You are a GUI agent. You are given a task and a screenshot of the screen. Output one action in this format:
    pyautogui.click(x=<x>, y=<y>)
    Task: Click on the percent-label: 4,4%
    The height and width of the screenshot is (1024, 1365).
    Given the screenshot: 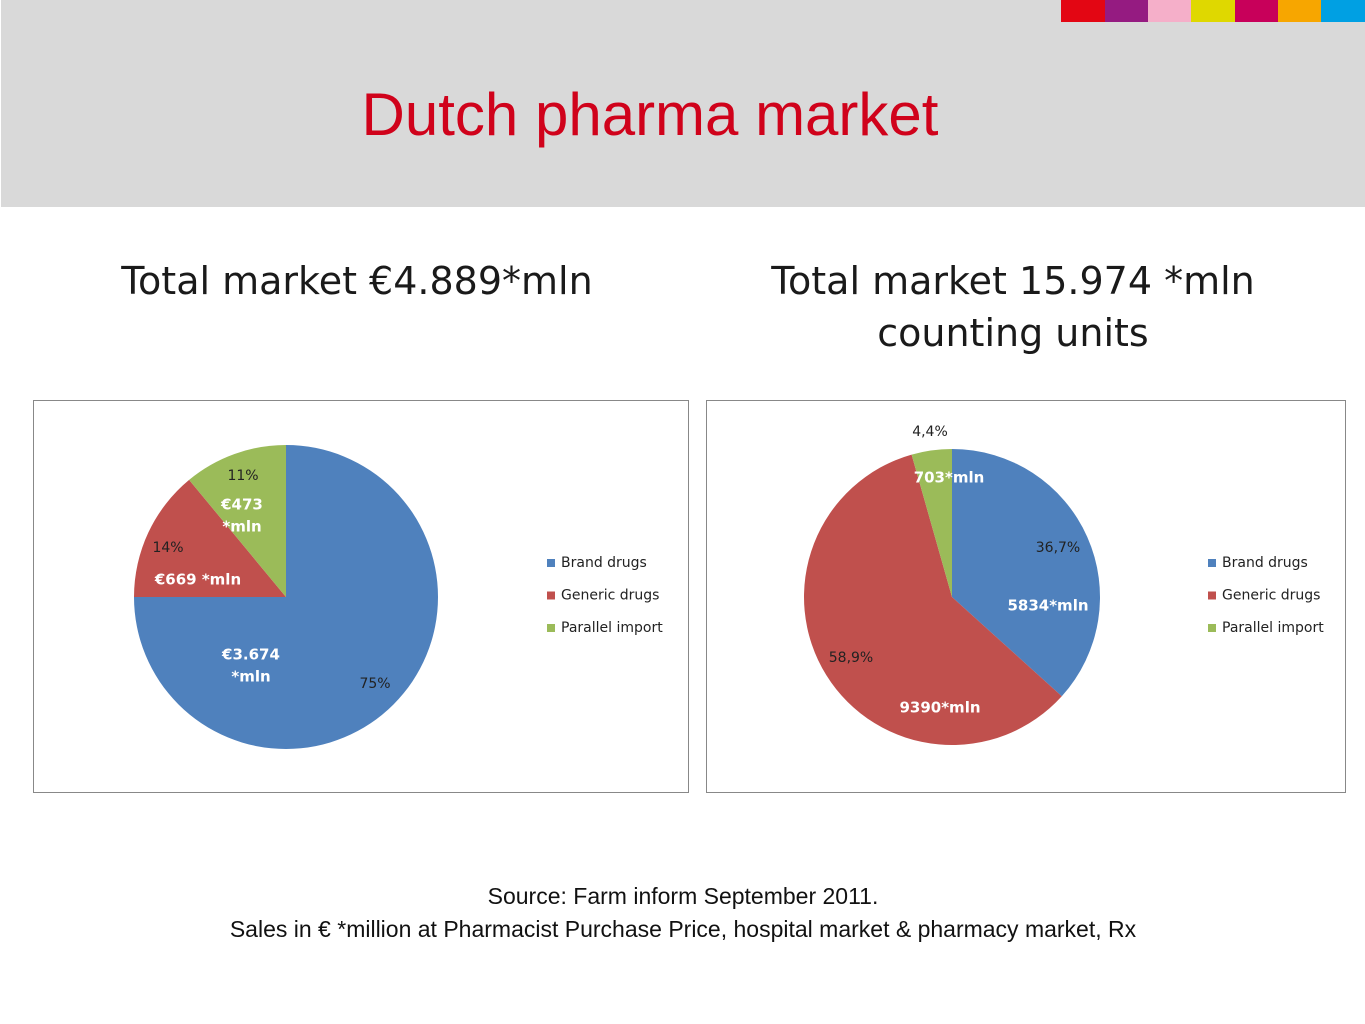 What is the action you would take?
    pyautogui.click(x=930, y=432)
    